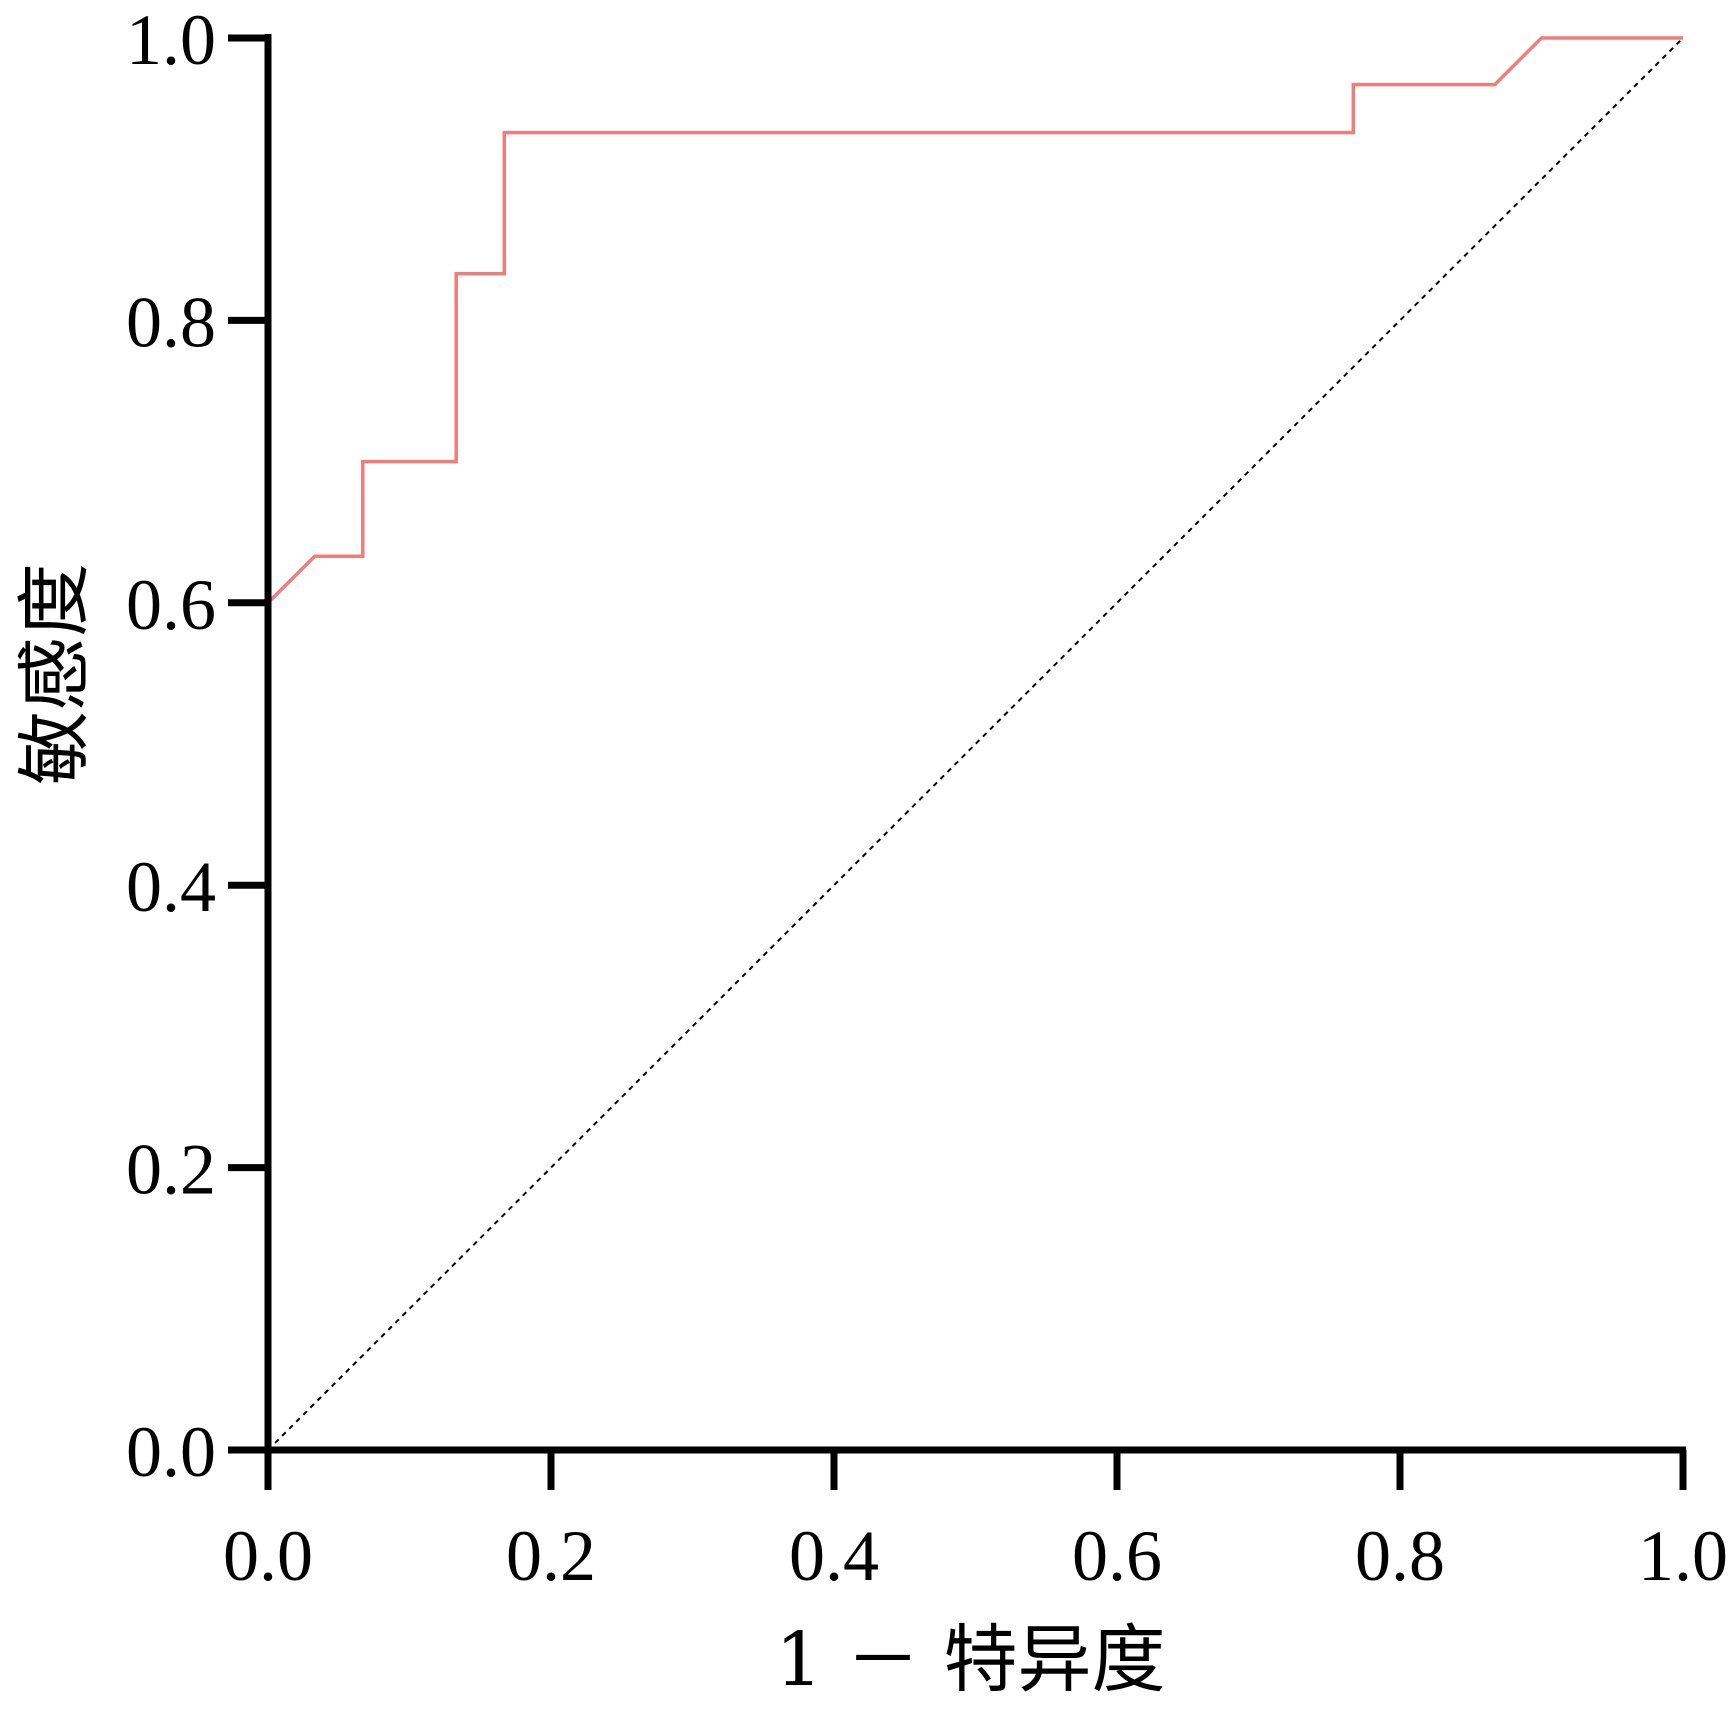  I want to click on x-tick-label: 0.4, so click(834, 1556).